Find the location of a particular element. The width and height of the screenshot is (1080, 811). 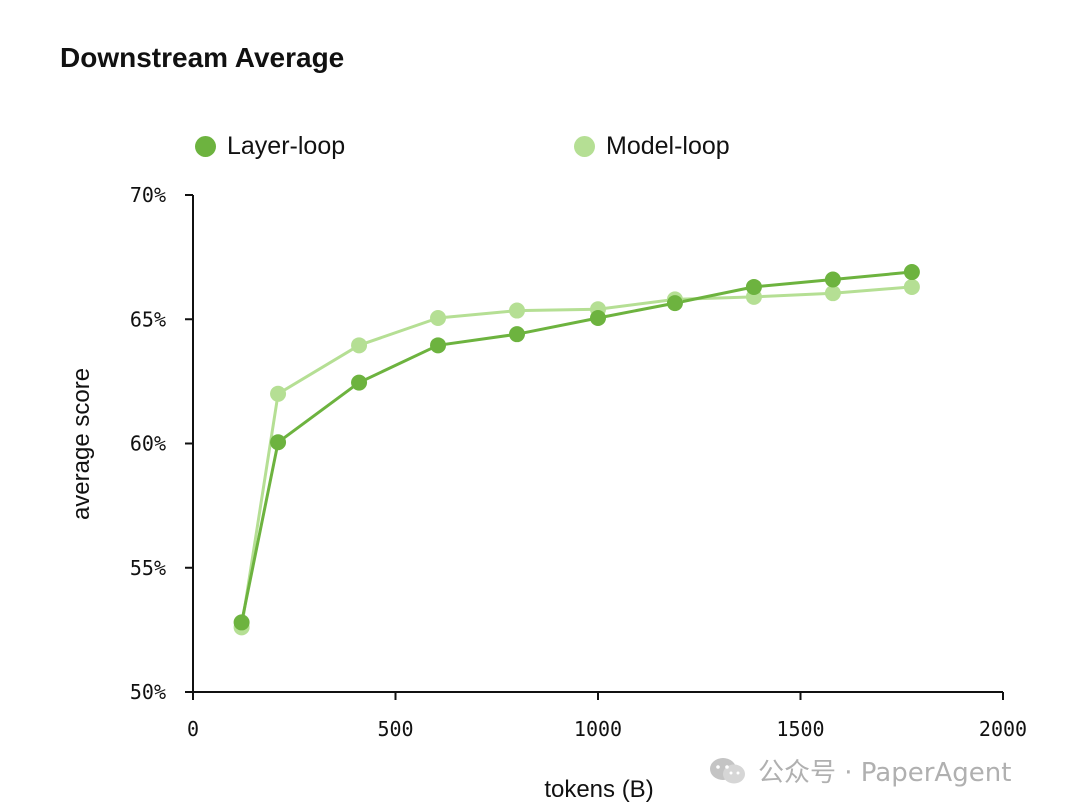

watermark-text: 公众号 · PaperAgent is located at coordinates (885, 773).